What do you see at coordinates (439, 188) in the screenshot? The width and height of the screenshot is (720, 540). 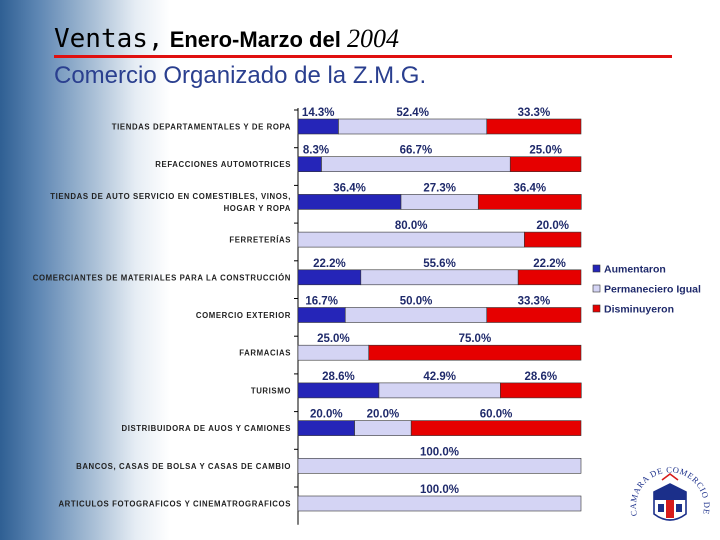 I see `data-label-igual: 27.3%` at bounding box center [439, 188].